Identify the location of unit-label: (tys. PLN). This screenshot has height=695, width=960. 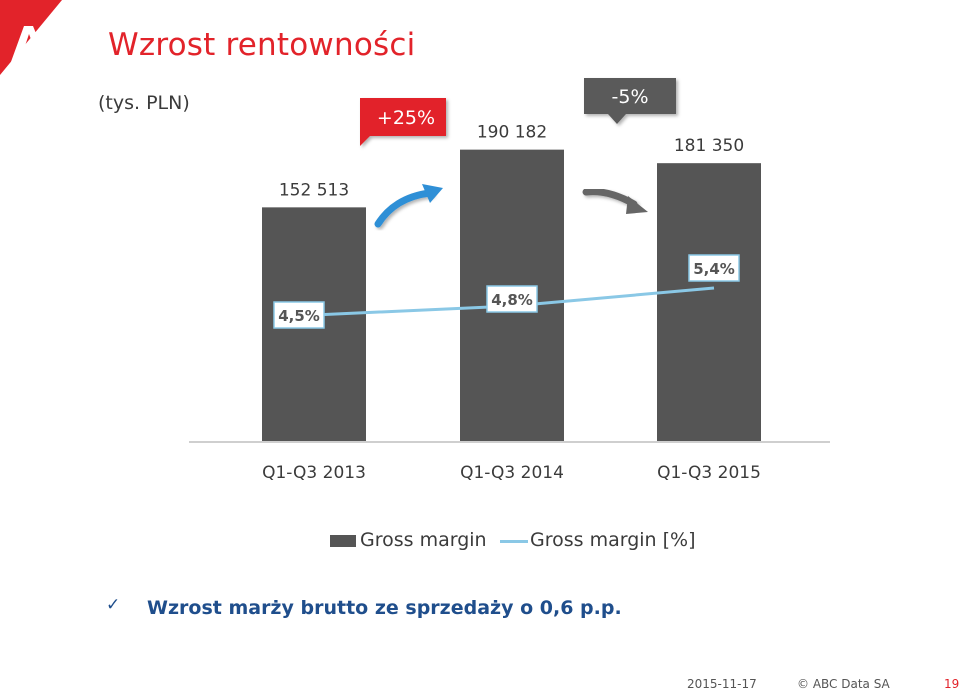
(144, 103).